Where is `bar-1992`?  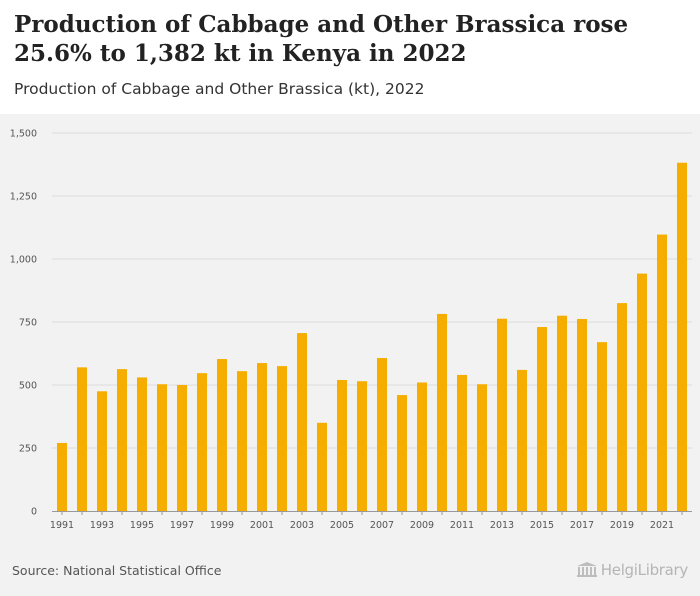 bar-1992 is located at coordinates (82, 439).